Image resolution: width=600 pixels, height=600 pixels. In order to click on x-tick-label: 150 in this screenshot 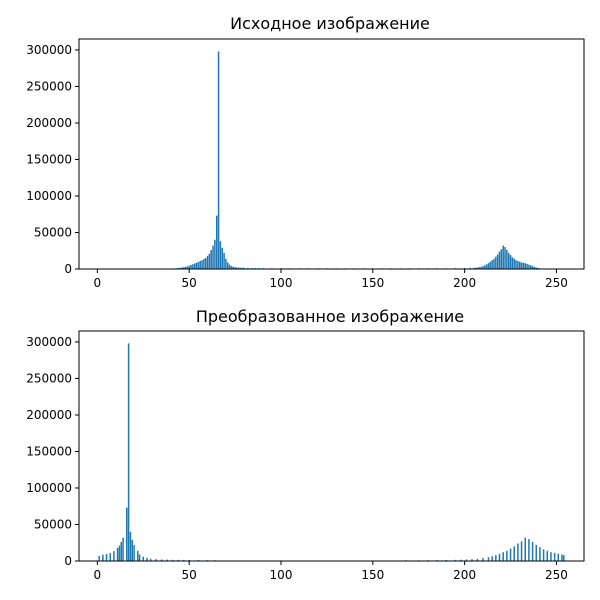, I will do `click(372, 283)`.